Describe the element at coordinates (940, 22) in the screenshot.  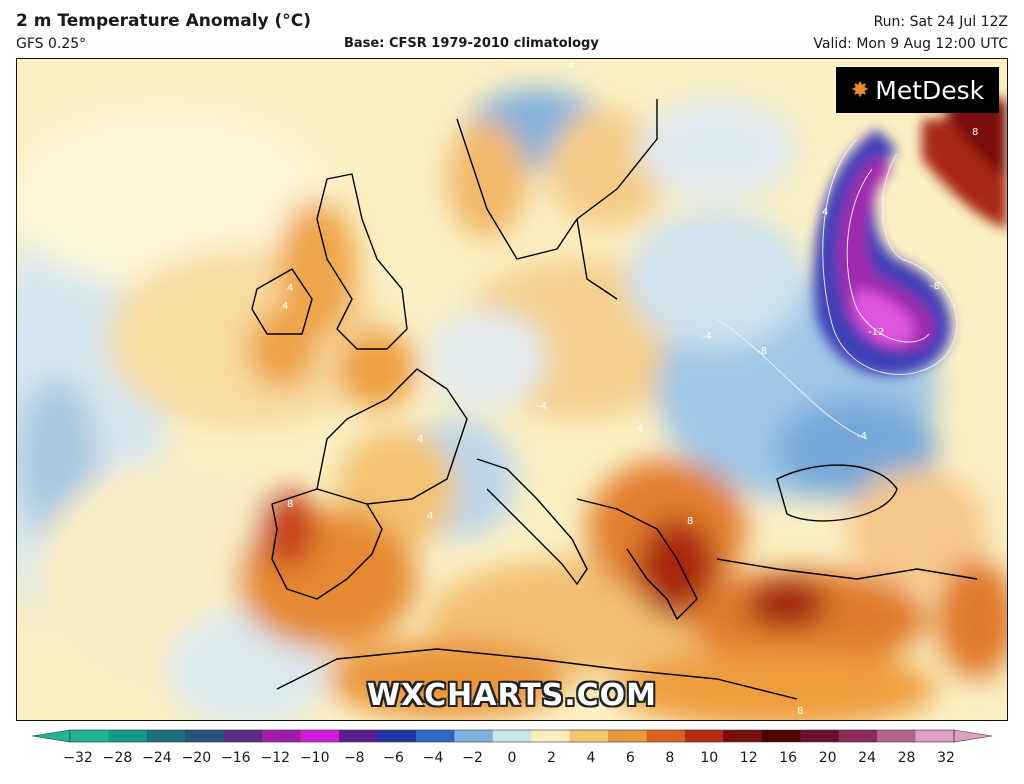
I see `run-time-label: Run: Sat 24 Jul 12Z` at that location.